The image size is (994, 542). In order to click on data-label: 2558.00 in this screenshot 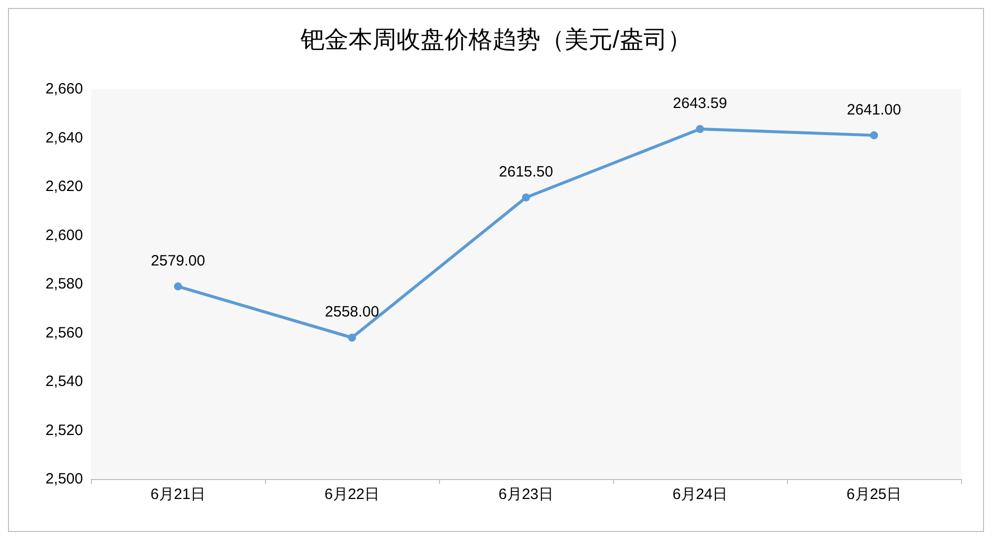, I will do `click(352, 312)`.